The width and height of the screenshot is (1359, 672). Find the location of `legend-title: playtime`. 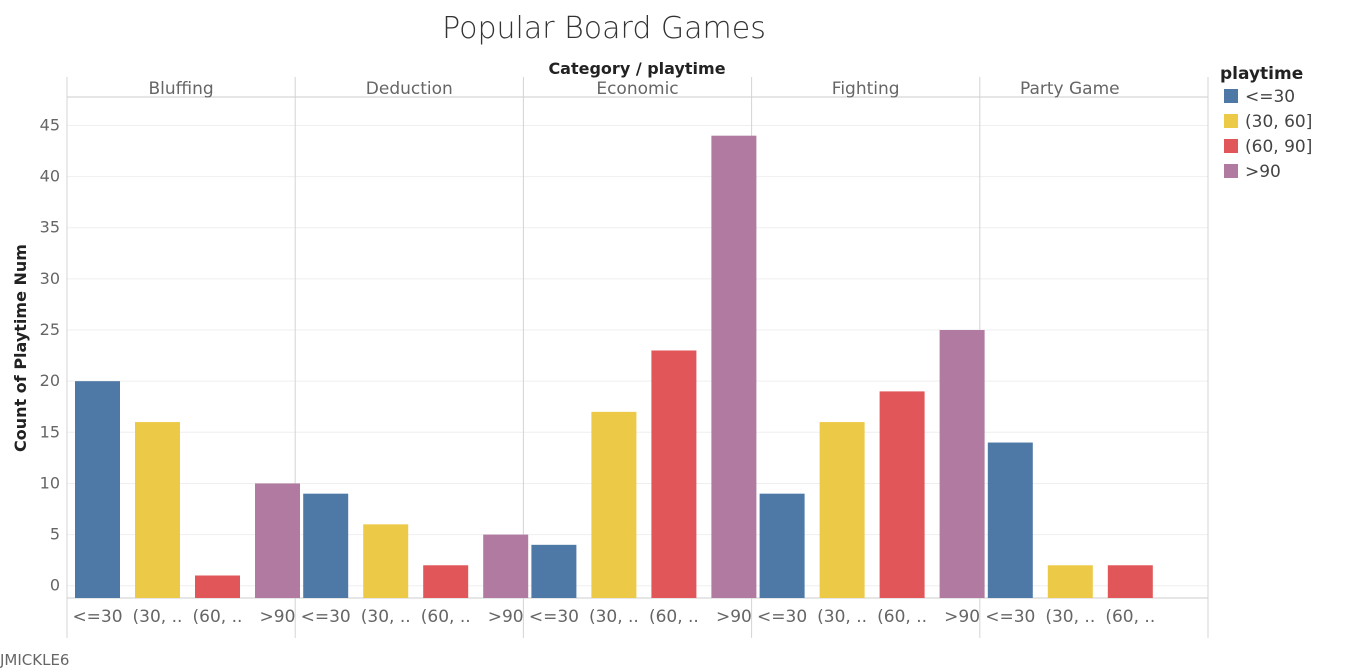

legend-title: playtime is located at coordinates (1261, 74).